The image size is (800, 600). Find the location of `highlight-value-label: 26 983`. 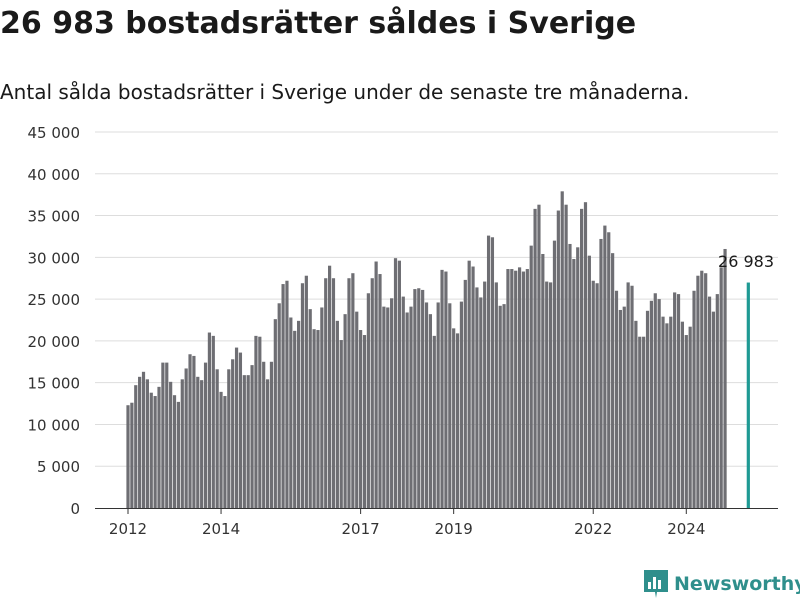

highlight-value-label: 26 983 is located at coordinates (746, 261).